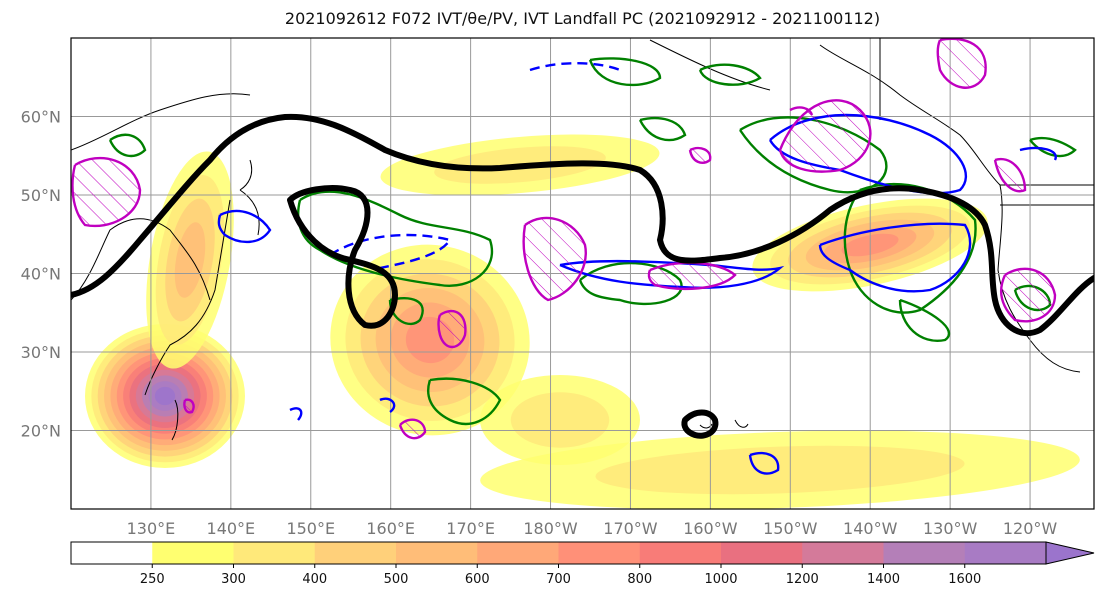 This screenshot has width=1105, height=603. Describe the element at coordinates (390, 528) in the screenshot. I see `lon-tick-label: 160°E` at that location.